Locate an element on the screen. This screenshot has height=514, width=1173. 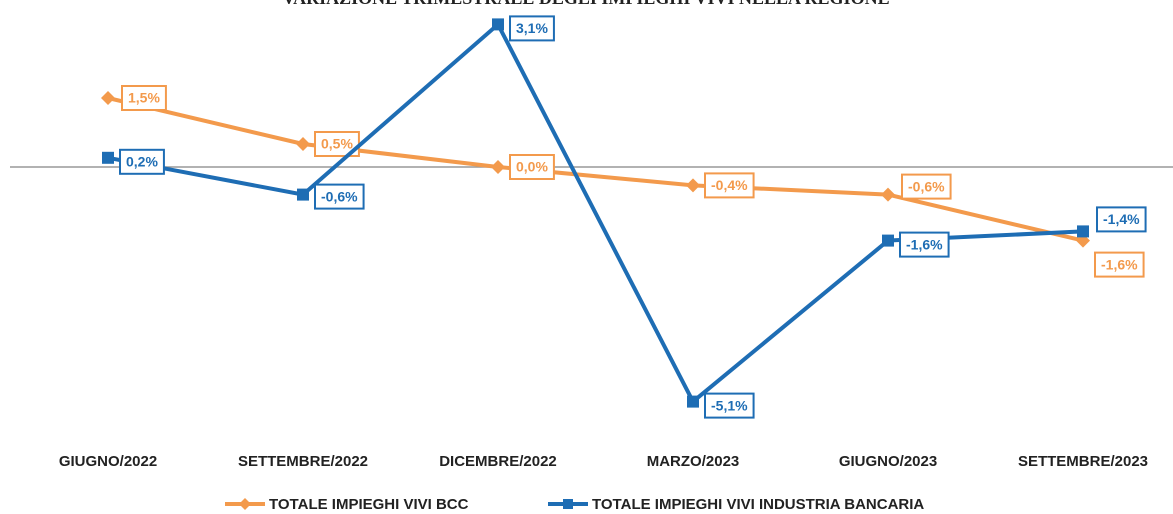
value-label: -1,4% is located at coordinates (1121, 219).